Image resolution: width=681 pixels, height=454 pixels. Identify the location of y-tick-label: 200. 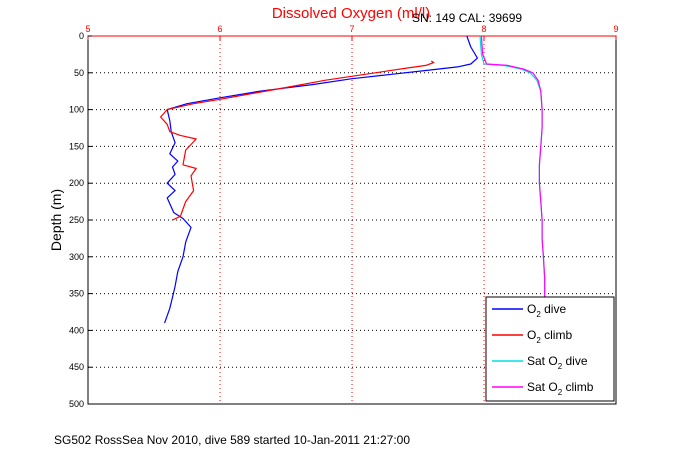
(76, 183).